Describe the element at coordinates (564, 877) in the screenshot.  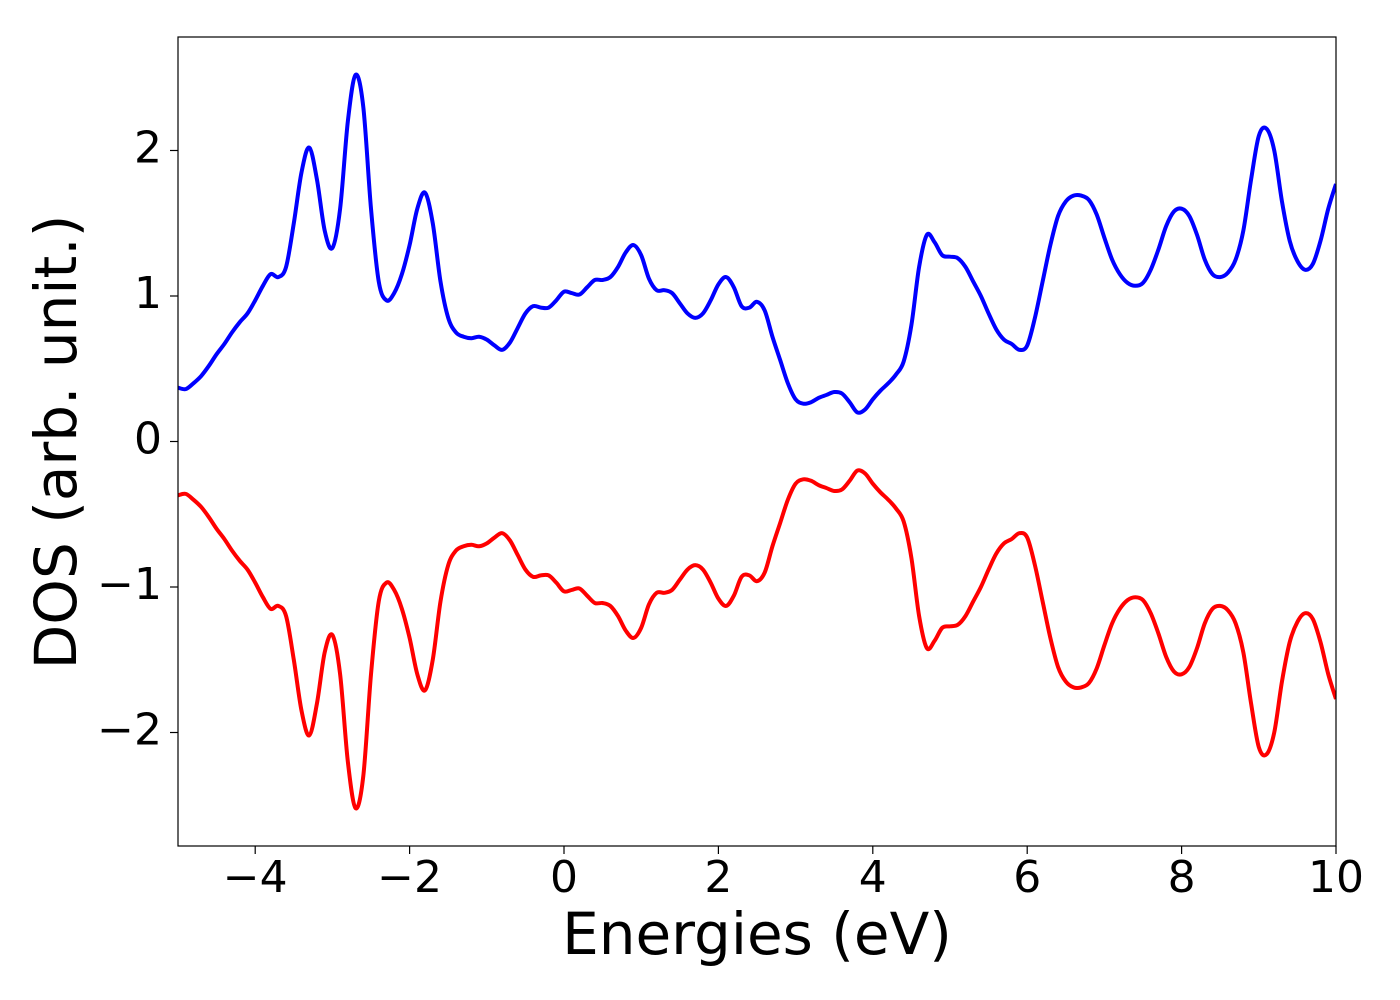
I see `x-tick-label: 0` at that location.